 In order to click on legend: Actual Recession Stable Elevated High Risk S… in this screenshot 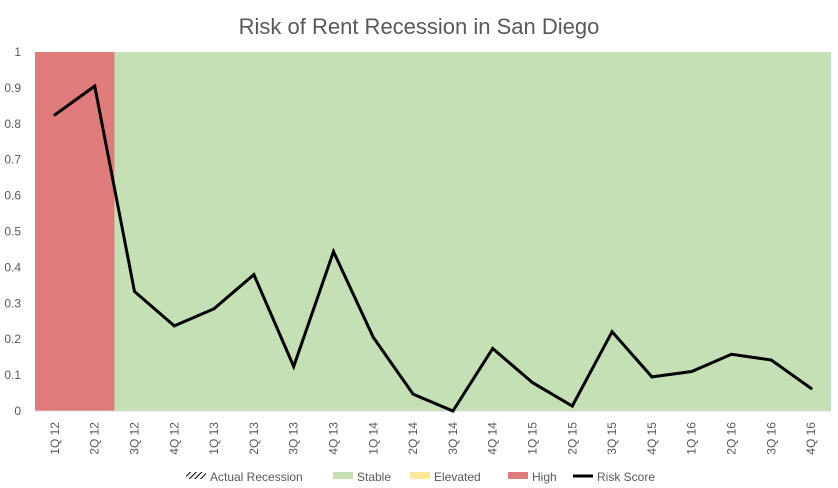, I will do `click(420, 477)`.